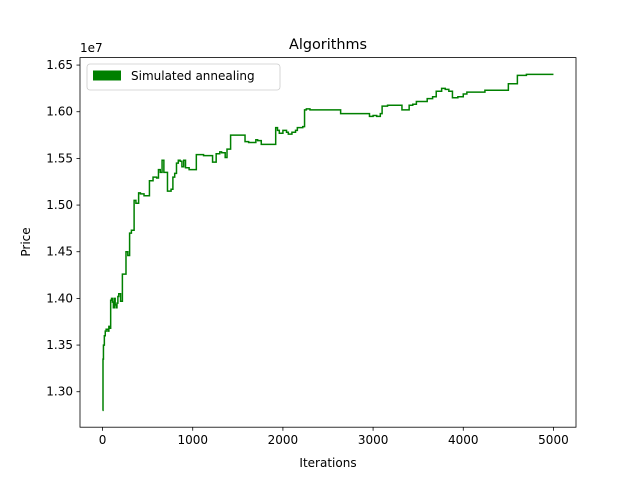  What do you see at coordinates (59, 112) in the screenshot?
I see `y-tick-label: 1.60` at bounding box center [59, 112].